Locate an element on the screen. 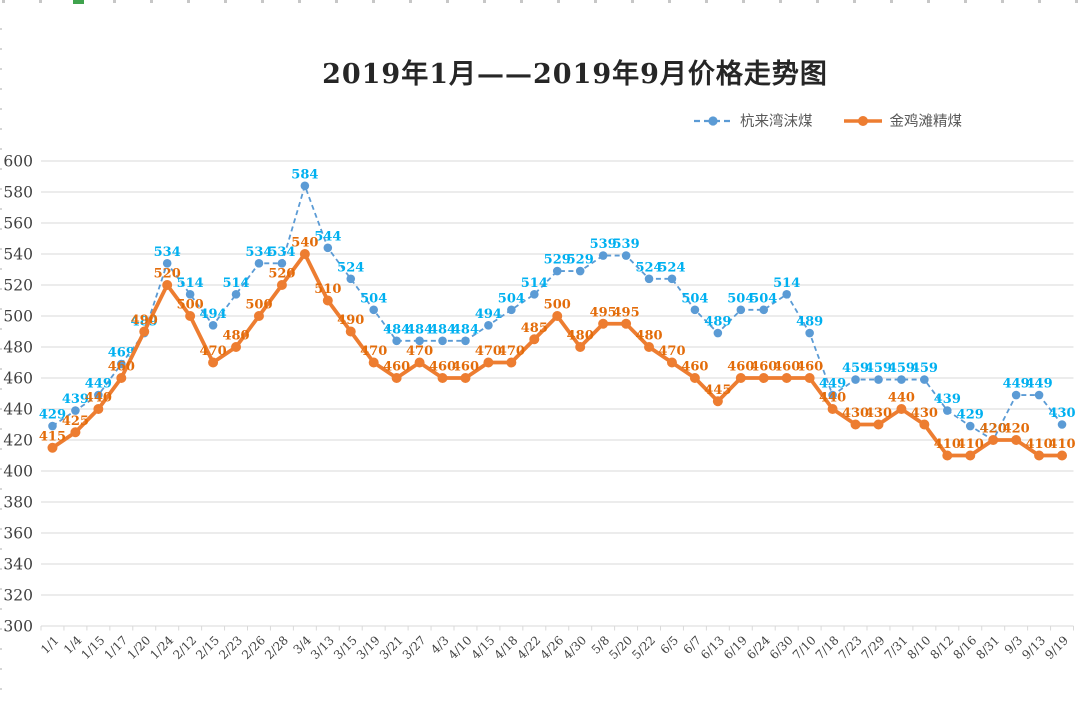  legend-item-series2: 金鸡滩精煤 is located at coordinates (902, 120).